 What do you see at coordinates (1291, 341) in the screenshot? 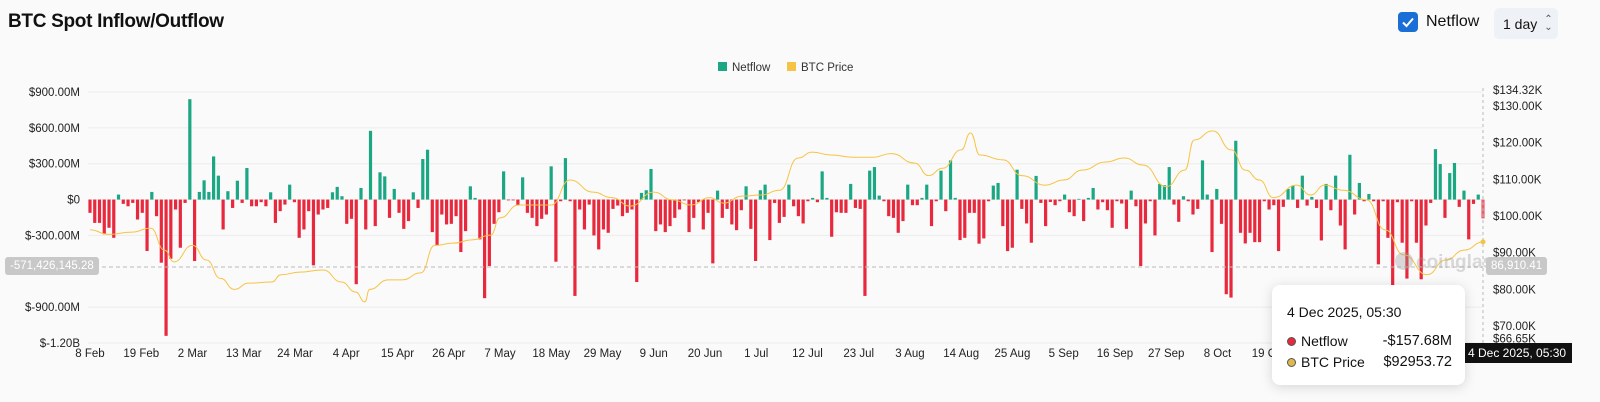
I see `netflow-dot-icon` at bounding box center [1291, 341].